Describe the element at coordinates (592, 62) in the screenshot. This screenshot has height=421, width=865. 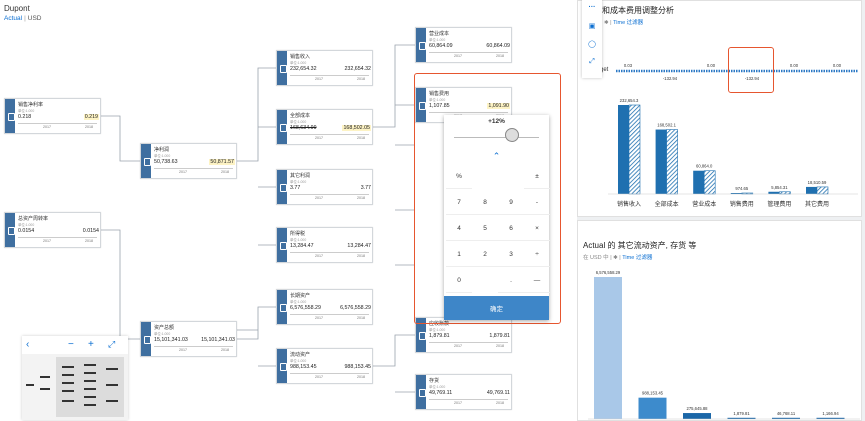
I see `fullscreen-icon: ⤢` at that location.